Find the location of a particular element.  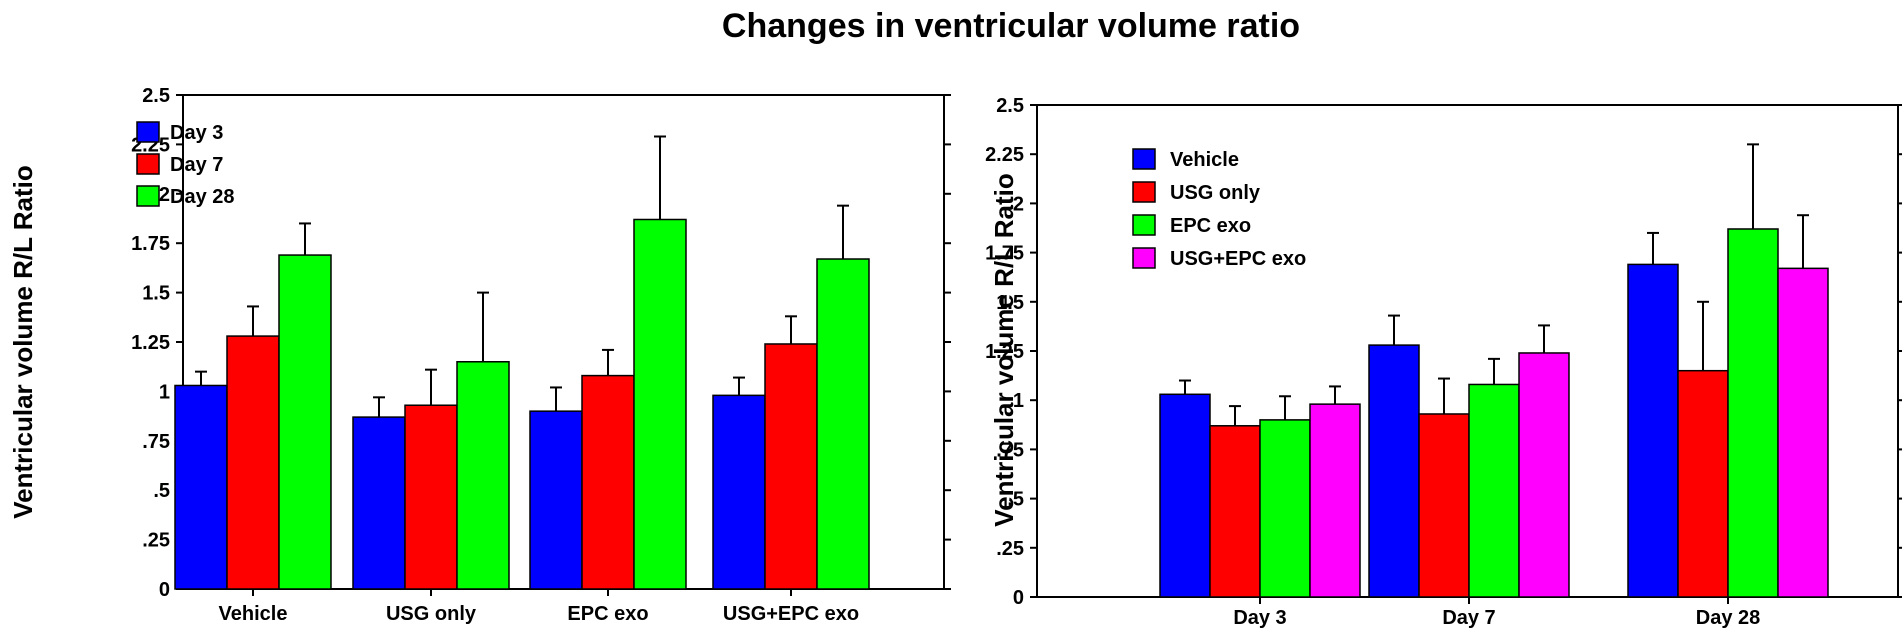

bar-day-28-epc-exo is located at coordinates (660, 404).